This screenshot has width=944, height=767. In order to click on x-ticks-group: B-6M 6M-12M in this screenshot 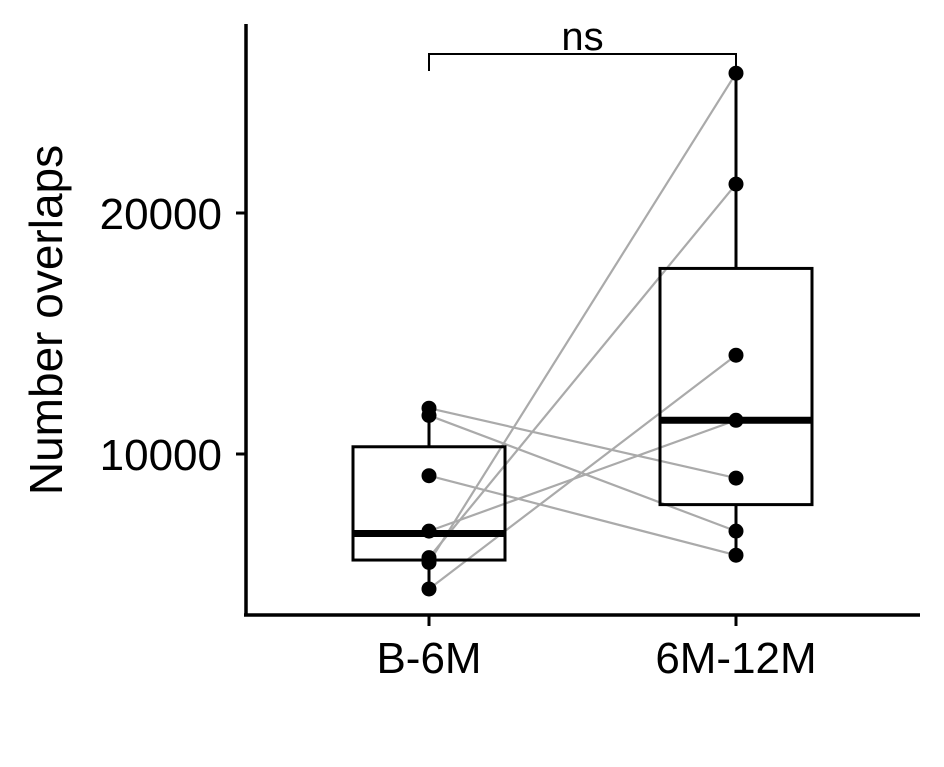, I will do `click(596, 649)`.